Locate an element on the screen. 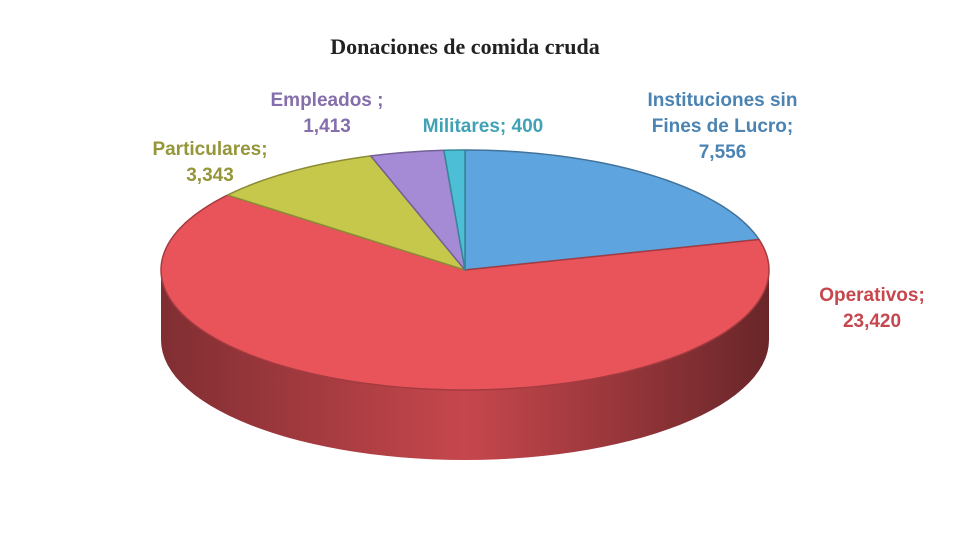 Image resolution: width=962 pixels, height=544 pixels. label-category: Militares; is located at coordinates (464, 126).